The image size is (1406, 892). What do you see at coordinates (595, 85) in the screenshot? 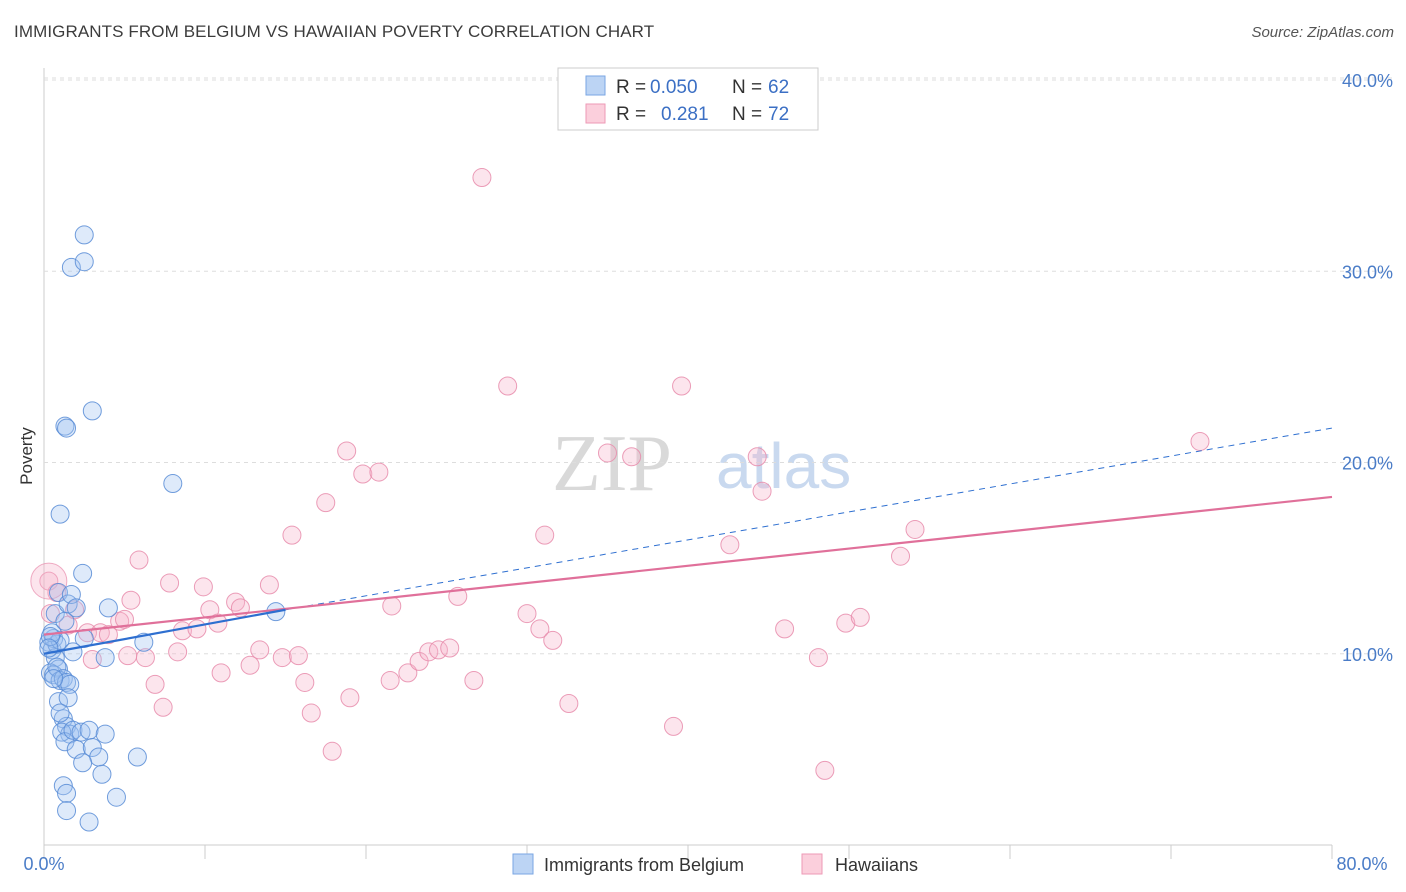
I see `legend-swatch-blue` at bounding box center [595, 85].